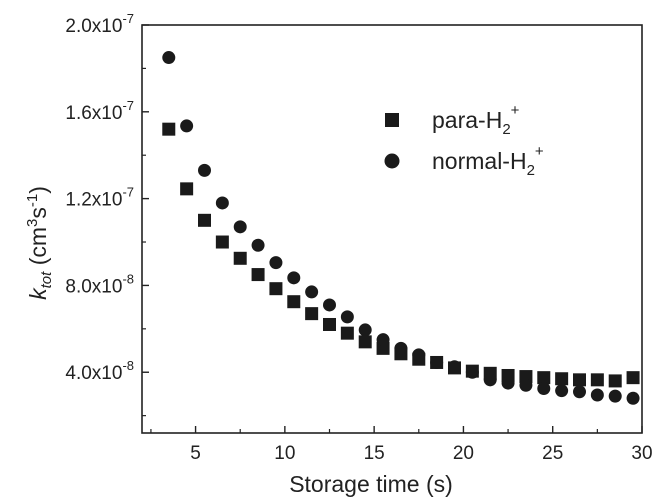  Describe the element at coordinates (284, 453) in the screenshot. I see `x-tick-label: 10` at that location.